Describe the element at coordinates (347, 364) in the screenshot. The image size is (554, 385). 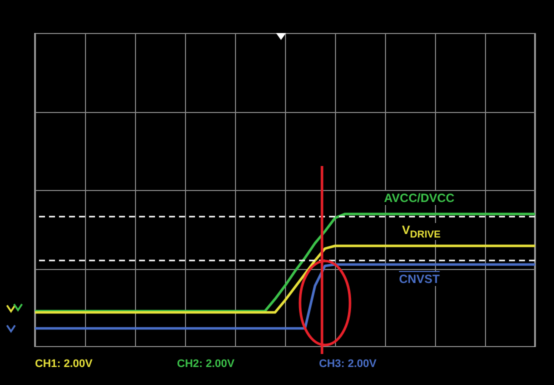
I see `text: CH3: 2.00V` at that location.